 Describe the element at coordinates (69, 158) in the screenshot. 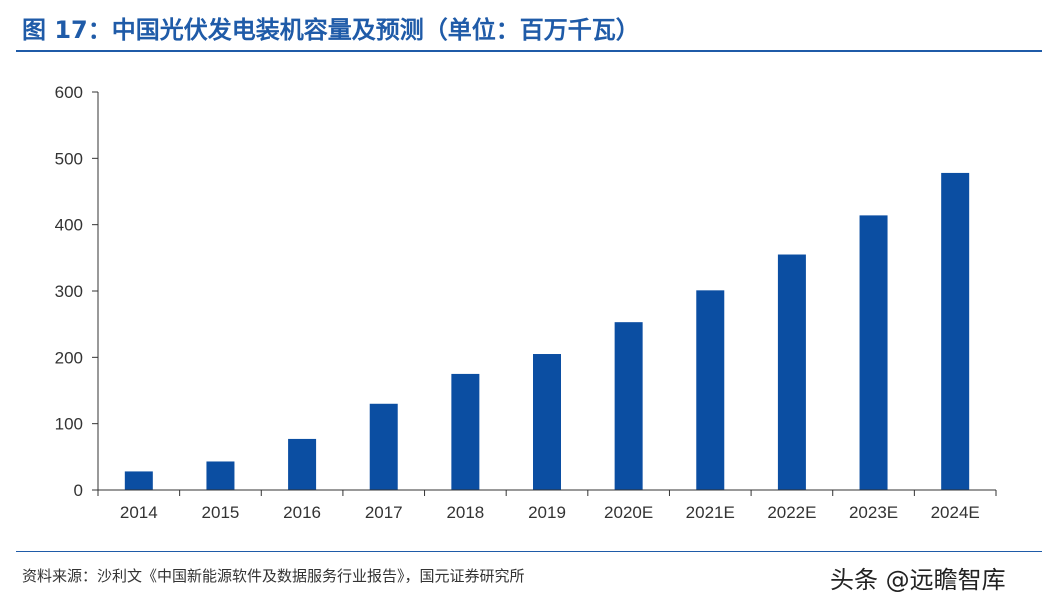

I see `y-tick-label: 500` at that location.